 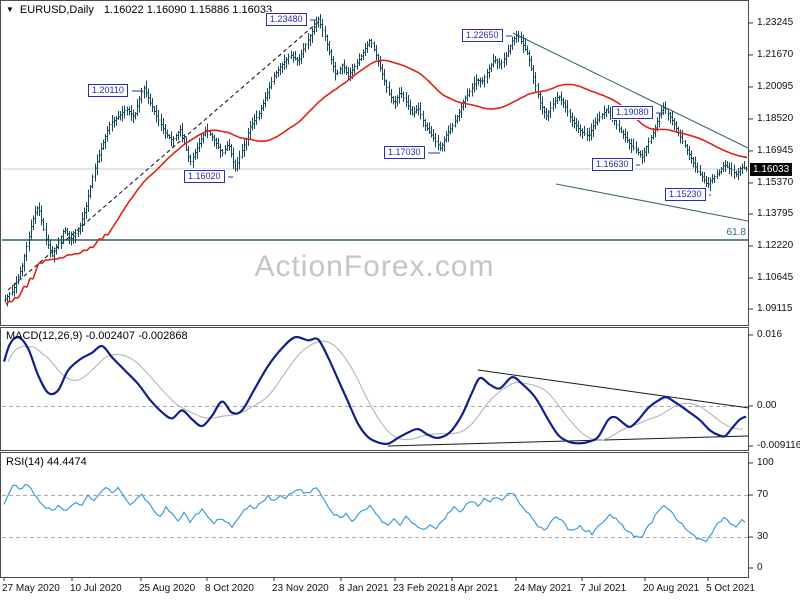 I want to click on price-annotation: 1.23480, so click(x=286, y=19).